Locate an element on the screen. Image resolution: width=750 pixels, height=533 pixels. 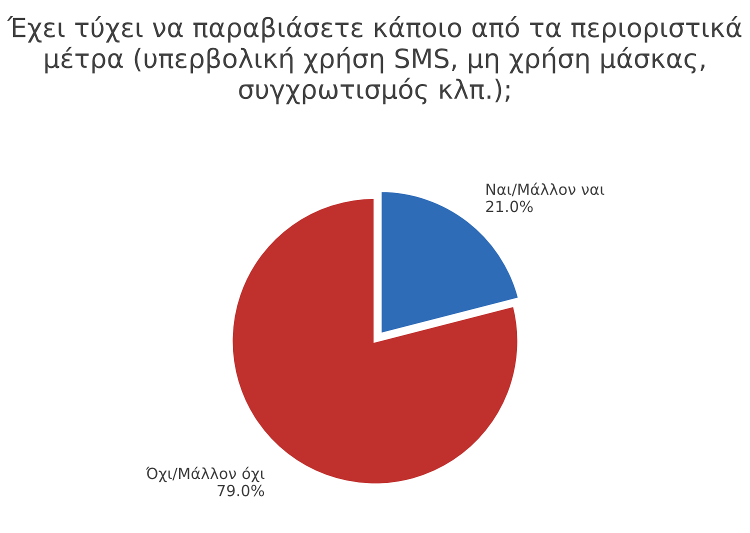
slice-label: Όχι/Μάλλον όχι is located at coordinates (205, 474).